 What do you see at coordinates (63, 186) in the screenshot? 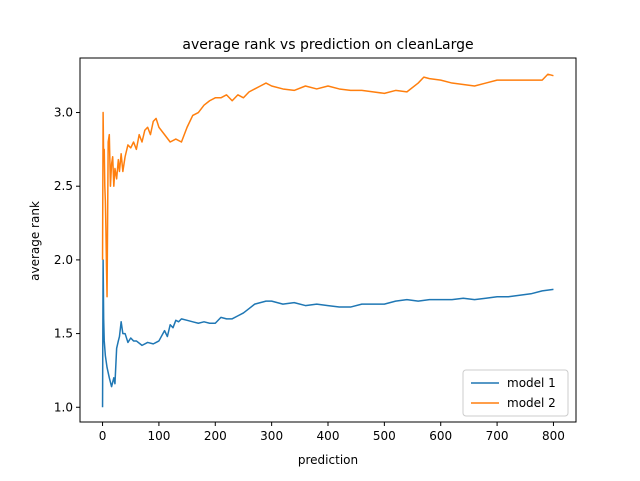
I see `y-tick-label: 2.5` at bounding box center [63, 186].